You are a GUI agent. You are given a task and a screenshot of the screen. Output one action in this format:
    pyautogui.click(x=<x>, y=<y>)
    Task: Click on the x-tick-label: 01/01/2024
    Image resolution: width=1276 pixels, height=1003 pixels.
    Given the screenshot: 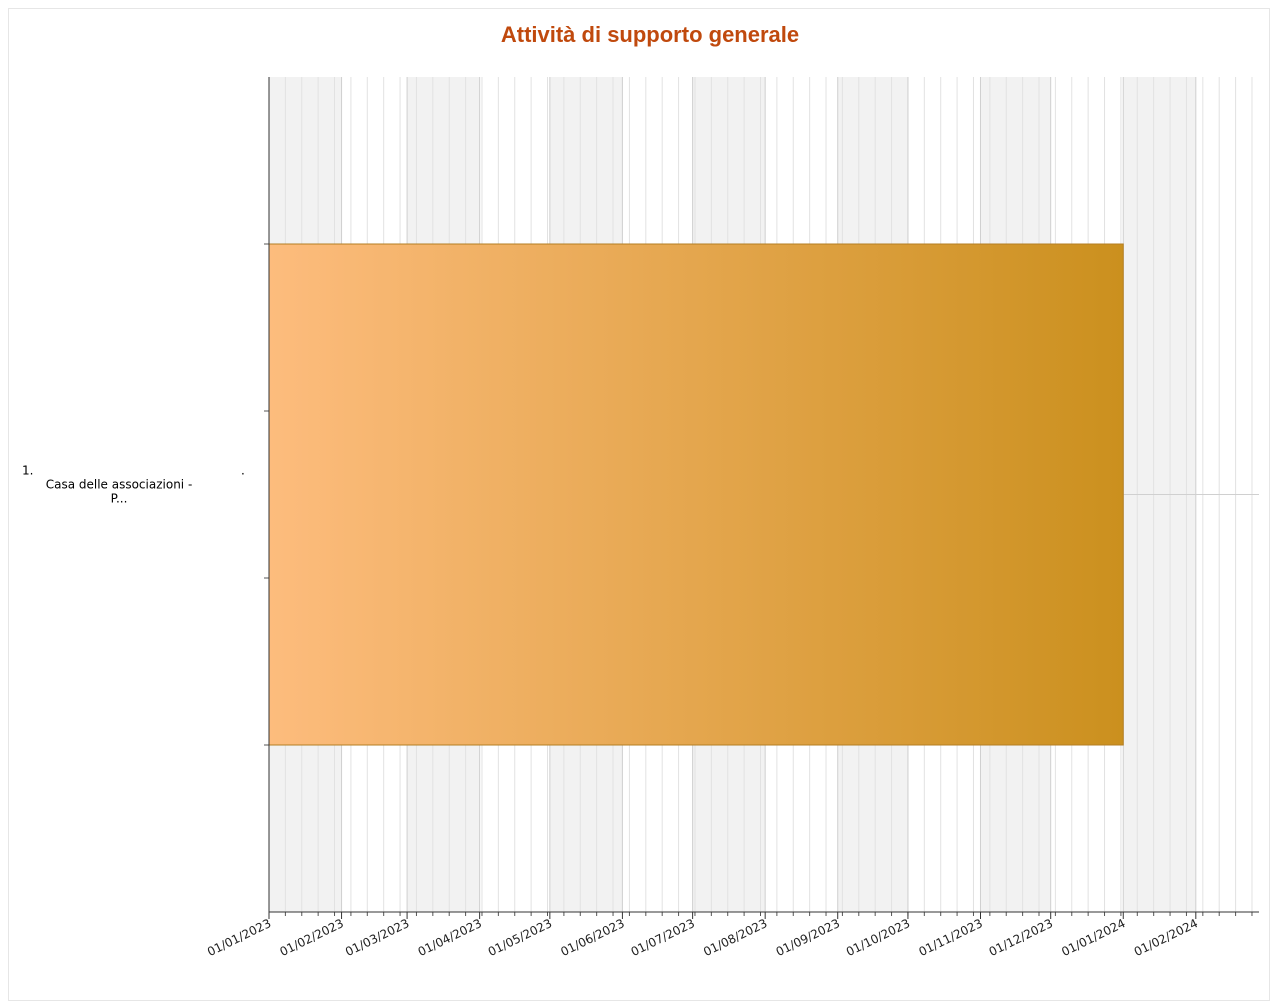 What is the action you would take?
    pyautogui.click(x=1093, y=937)
    